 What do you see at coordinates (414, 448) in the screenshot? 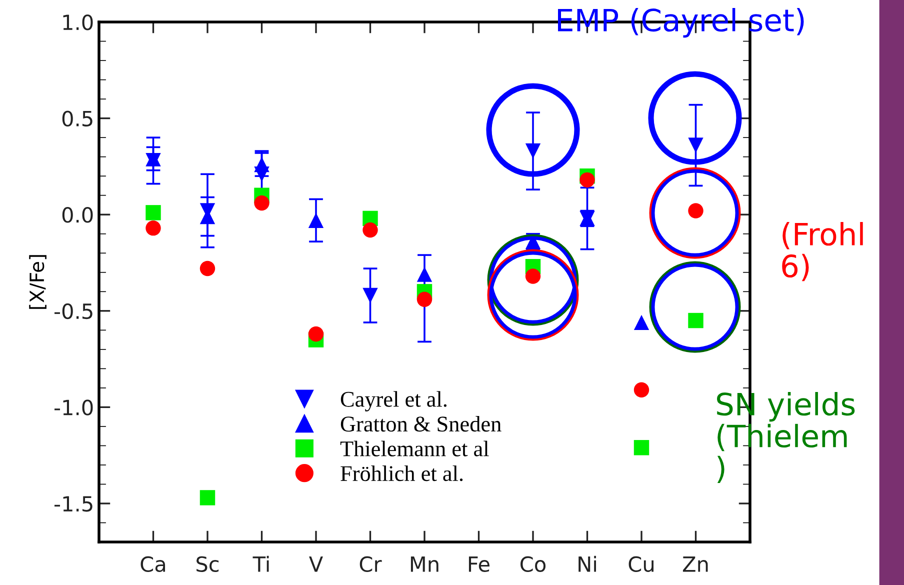
I see `legend-label: Thielemann et al` at bounding box center [414, 448].